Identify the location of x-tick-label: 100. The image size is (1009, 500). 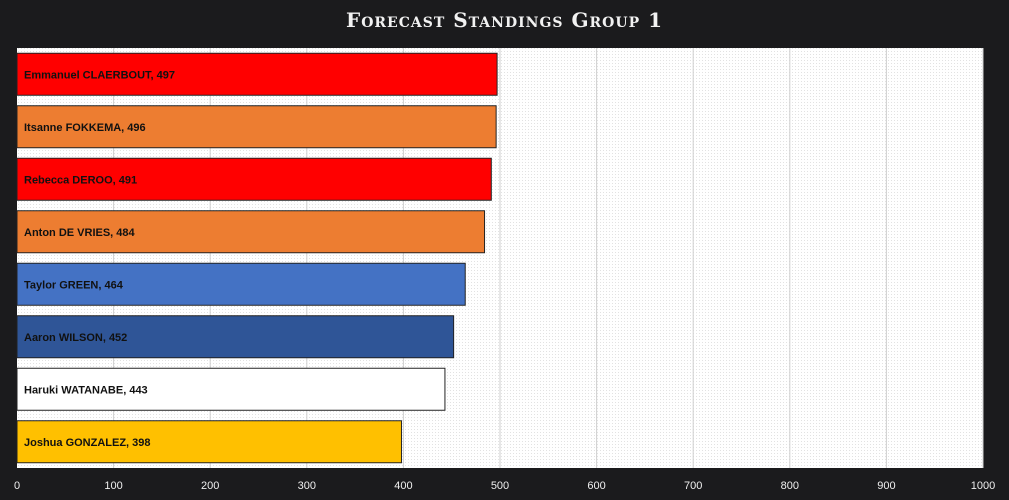
(113, 486).